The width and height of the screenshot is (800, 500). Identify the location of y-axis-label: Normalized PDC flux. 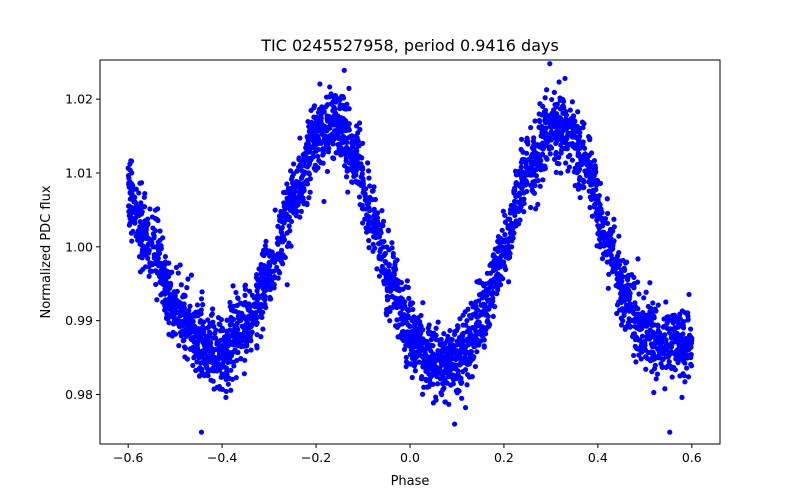
(46, 251).